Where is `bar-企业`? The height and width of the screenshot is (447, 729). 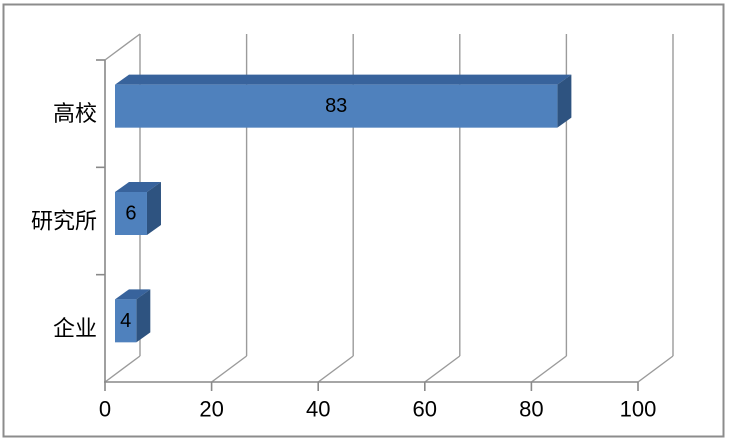
bar-企业 is located at coordinates (126, 321).